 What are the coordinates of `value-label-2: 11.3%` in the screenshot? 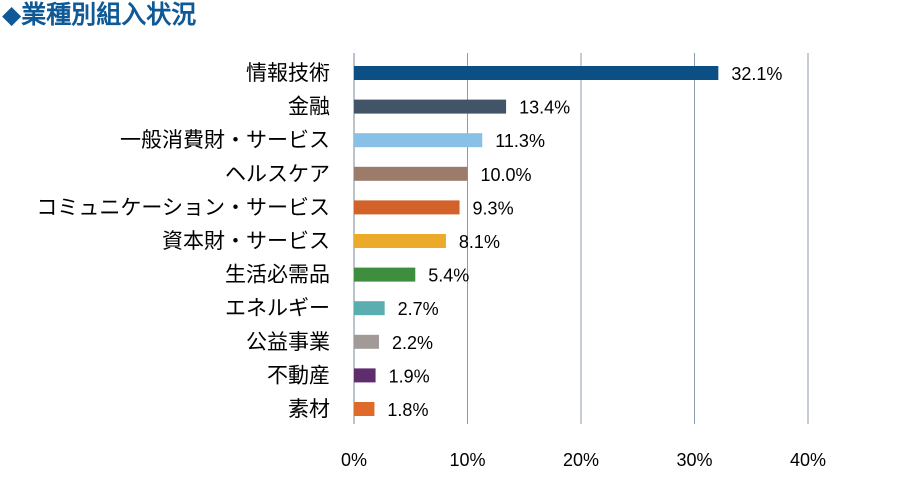 It's located at (520, 141).